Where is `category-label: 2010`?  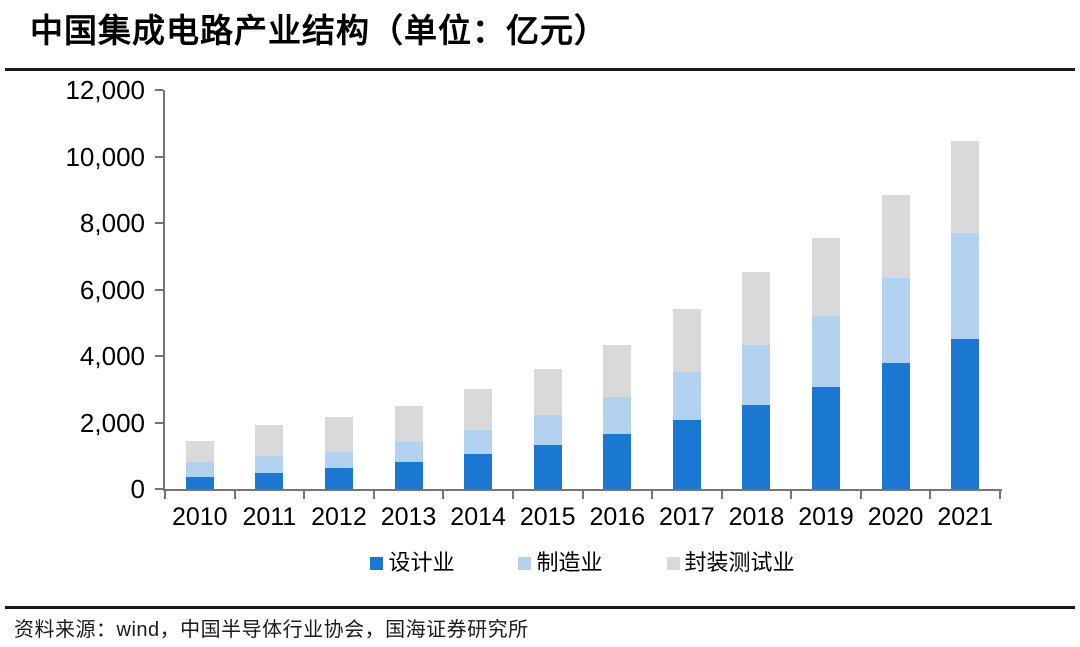
category-label: 2010 is located at coordinates (199, 517).